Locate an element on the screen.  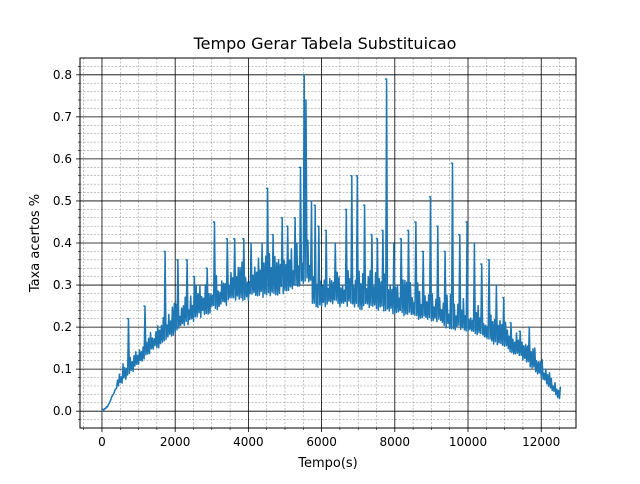
x-tick-label: 8000 is located at coordinates (395, 442).